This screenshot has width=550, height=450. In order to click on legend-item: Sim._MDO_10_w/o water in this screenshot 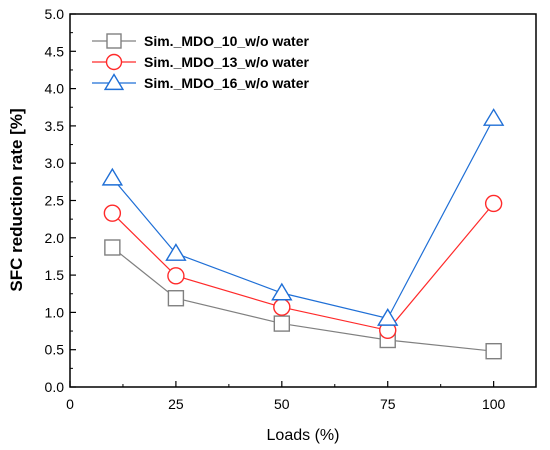, I will do `click(201, 41)`.